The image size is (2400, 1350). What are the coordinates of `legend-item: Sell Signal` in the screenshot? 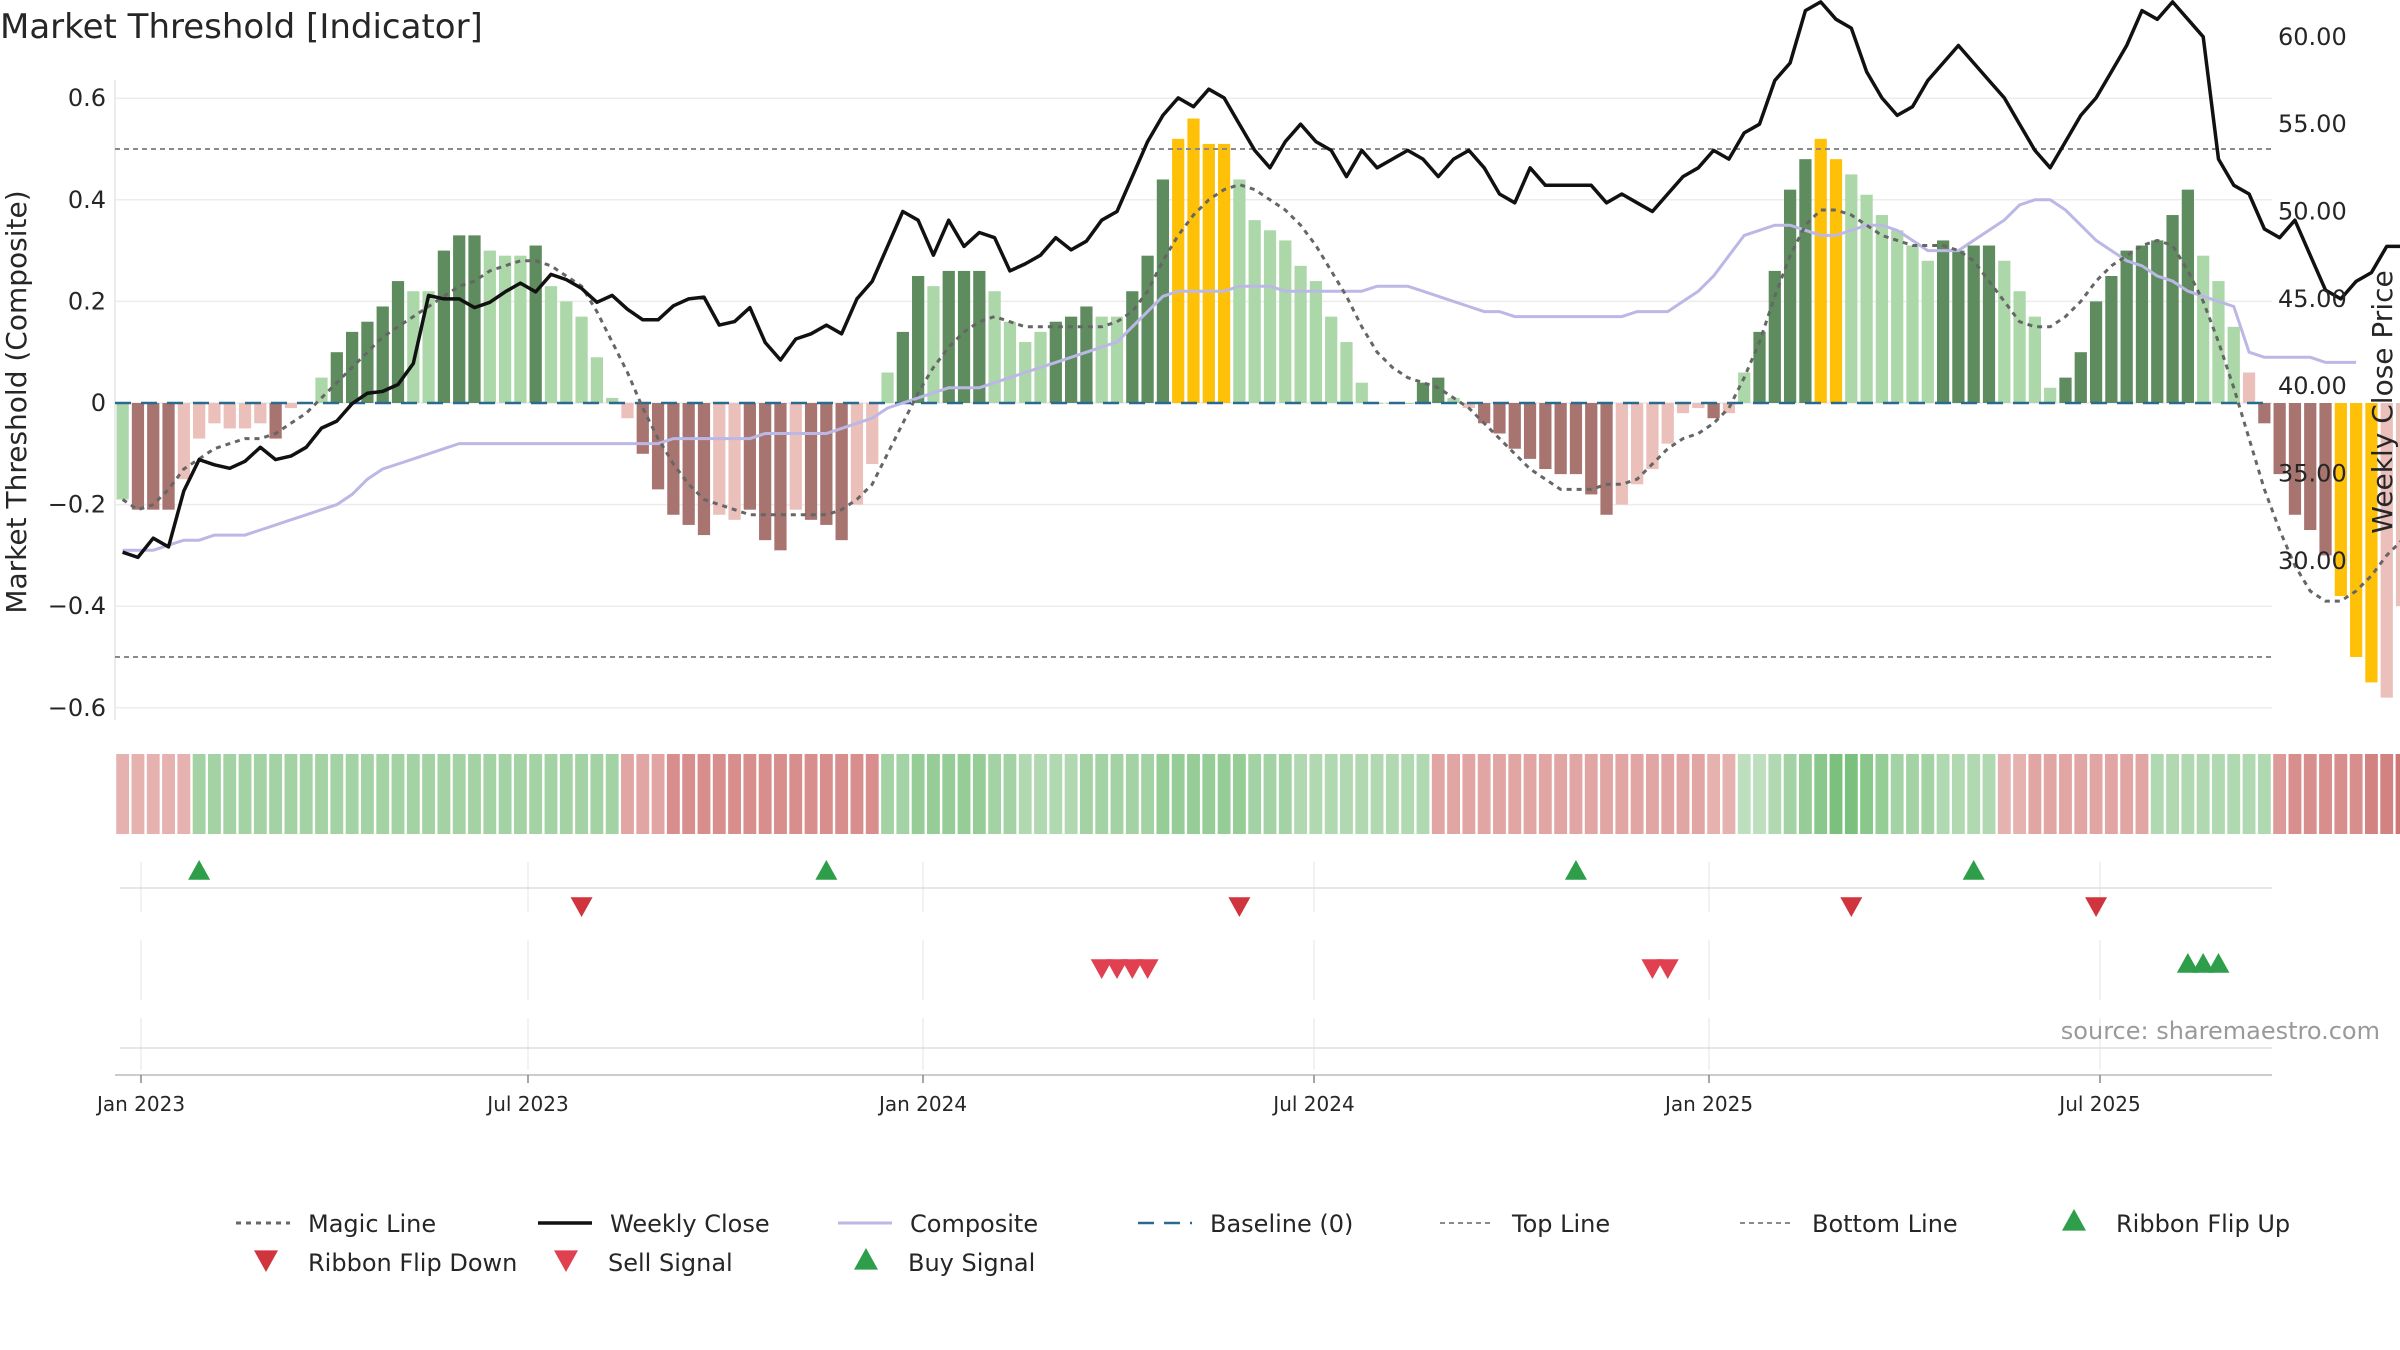 It's located at (643, 1263).